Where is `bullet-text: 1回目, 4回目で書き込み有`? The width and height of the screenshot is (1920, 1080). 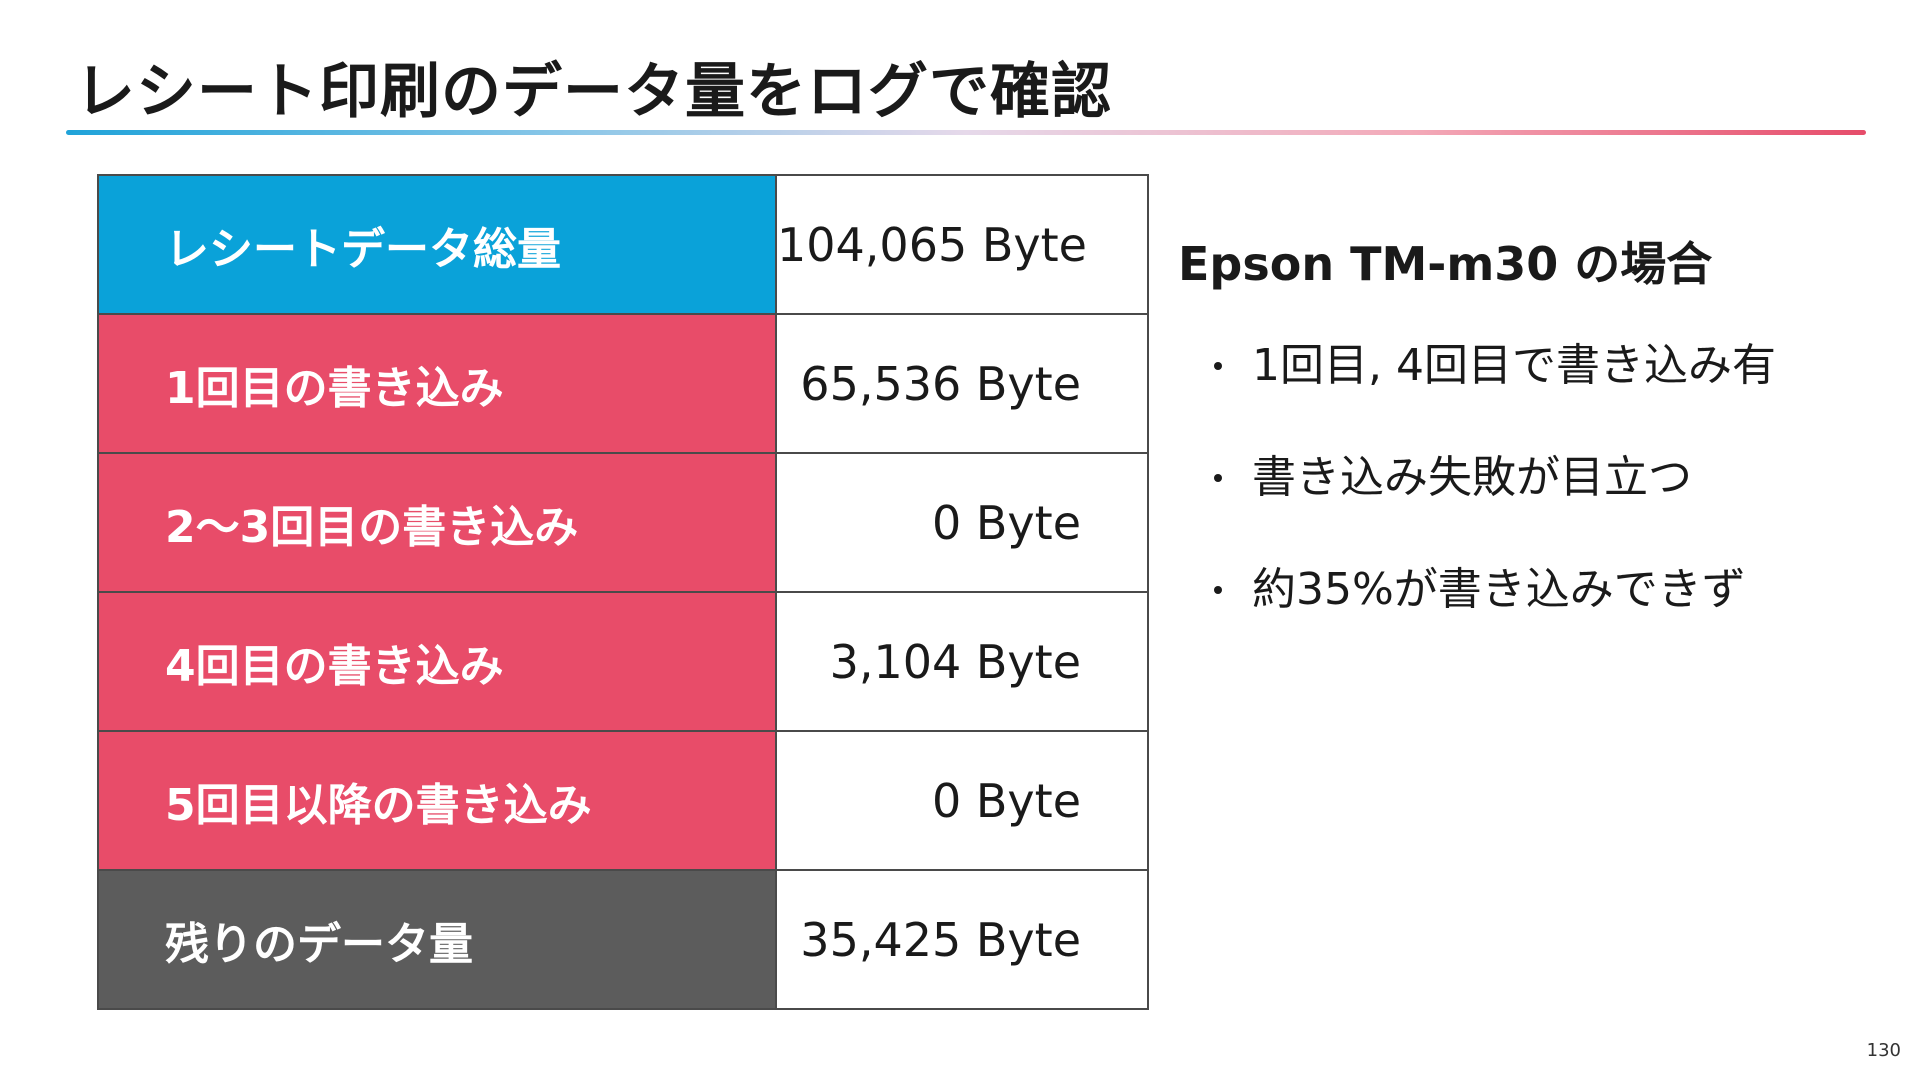
bullet-text: 1回目, 4回目で書き込み有 is located at coordinates (1514, 365).